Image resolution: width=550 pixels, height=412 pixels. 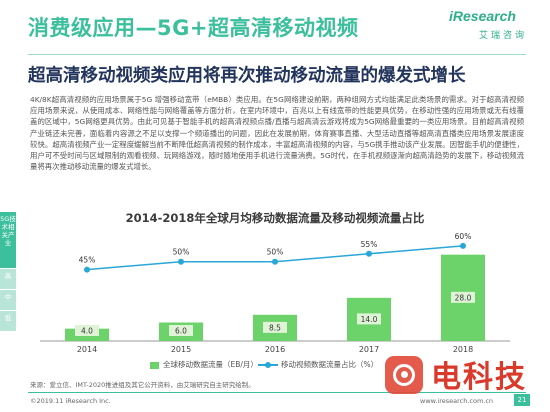 What do you see at coordinates (247, 76) in the screenshot?
I see `page-subtitle: 超高清移动视频类应用将再次推动移动流量的爆发式增长` at bounding box center [247, 76].